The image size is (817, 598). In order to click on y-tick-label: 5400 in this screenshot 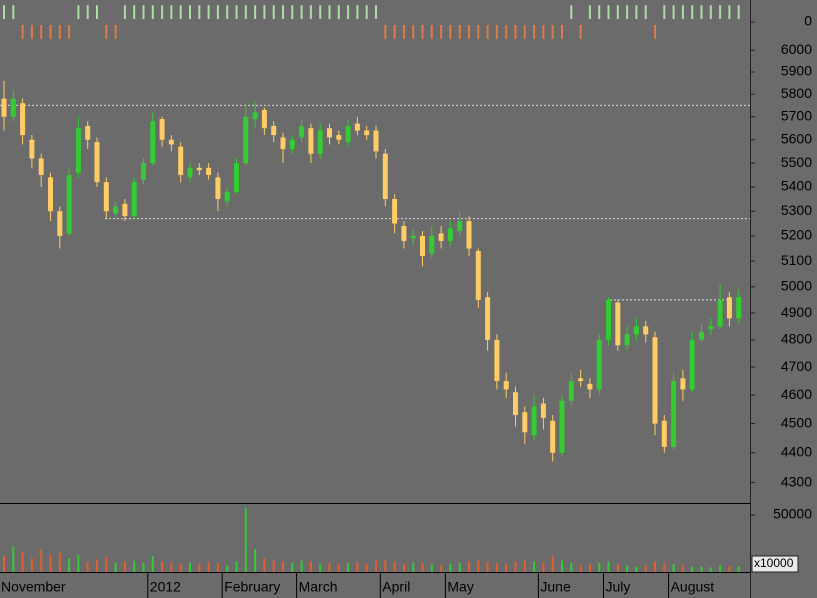, I will do `click(796, 186)`.